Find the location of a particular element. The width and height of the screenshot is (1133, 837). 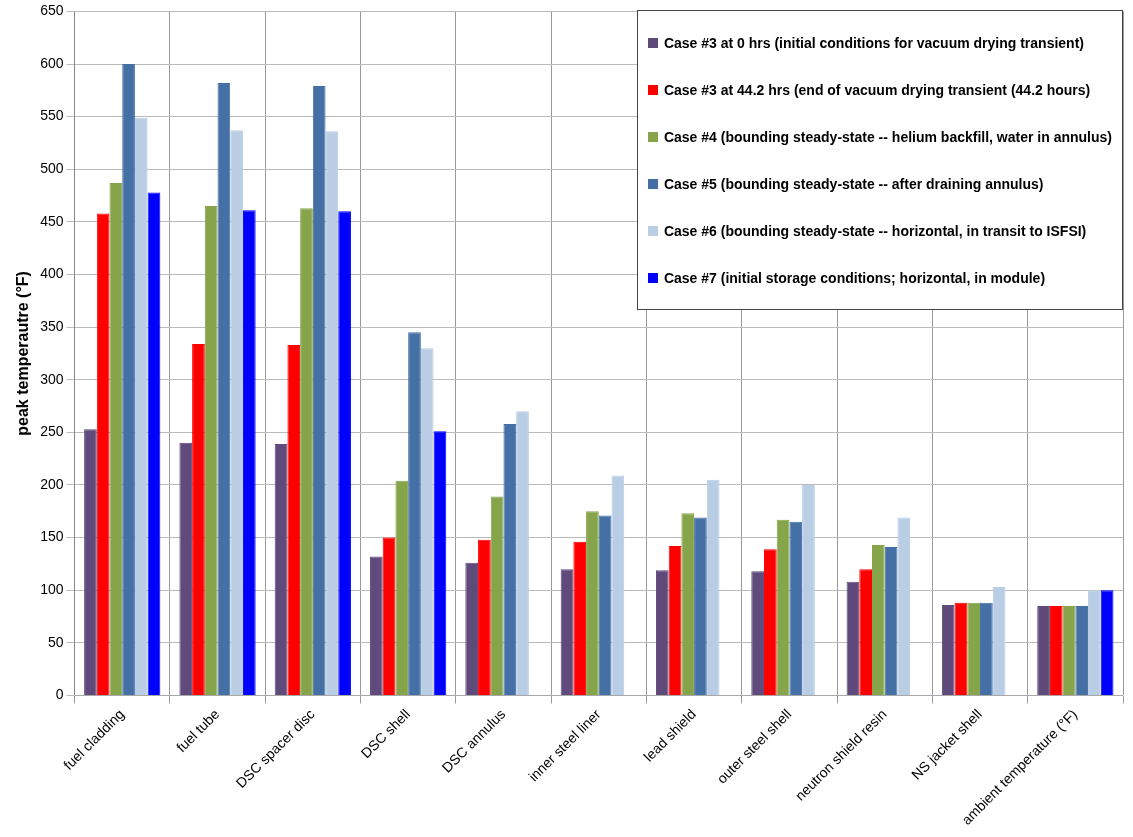

y-tick-label: 250 is located at coordinates (52, 431).